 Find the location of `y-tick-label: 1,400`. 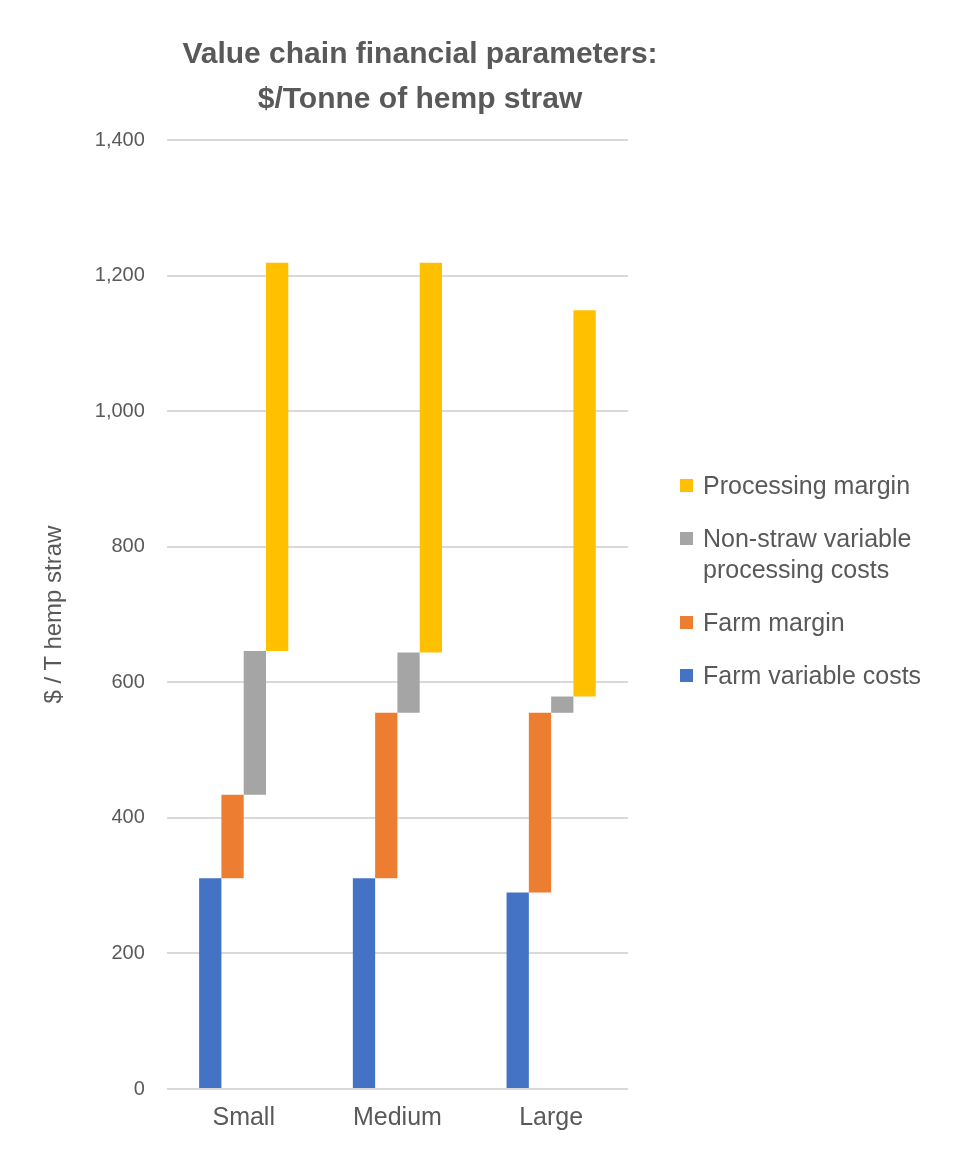

y-tick-label: 1,400 is located at coordinates (119, 138).